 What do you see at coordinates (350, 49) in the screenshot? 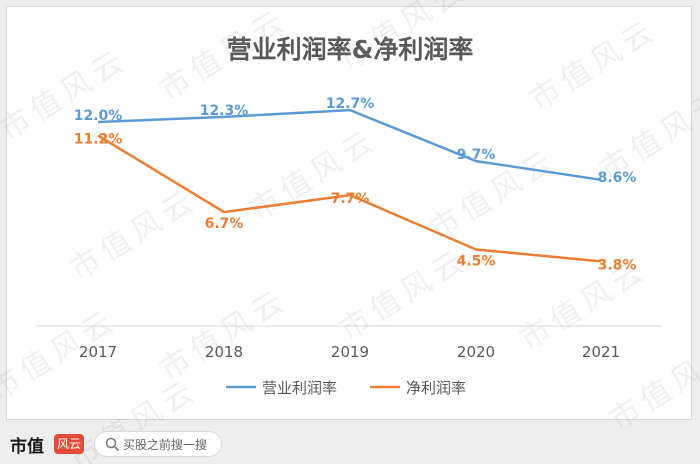
I see `chart-title: 营业利润率&净利润率` at bounding box center [350, 49].